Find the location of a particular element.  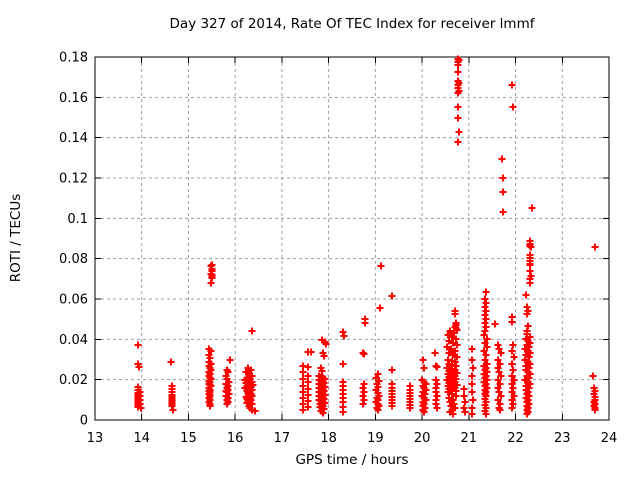

svg-text: 24 is located at coordinates (609, 438).